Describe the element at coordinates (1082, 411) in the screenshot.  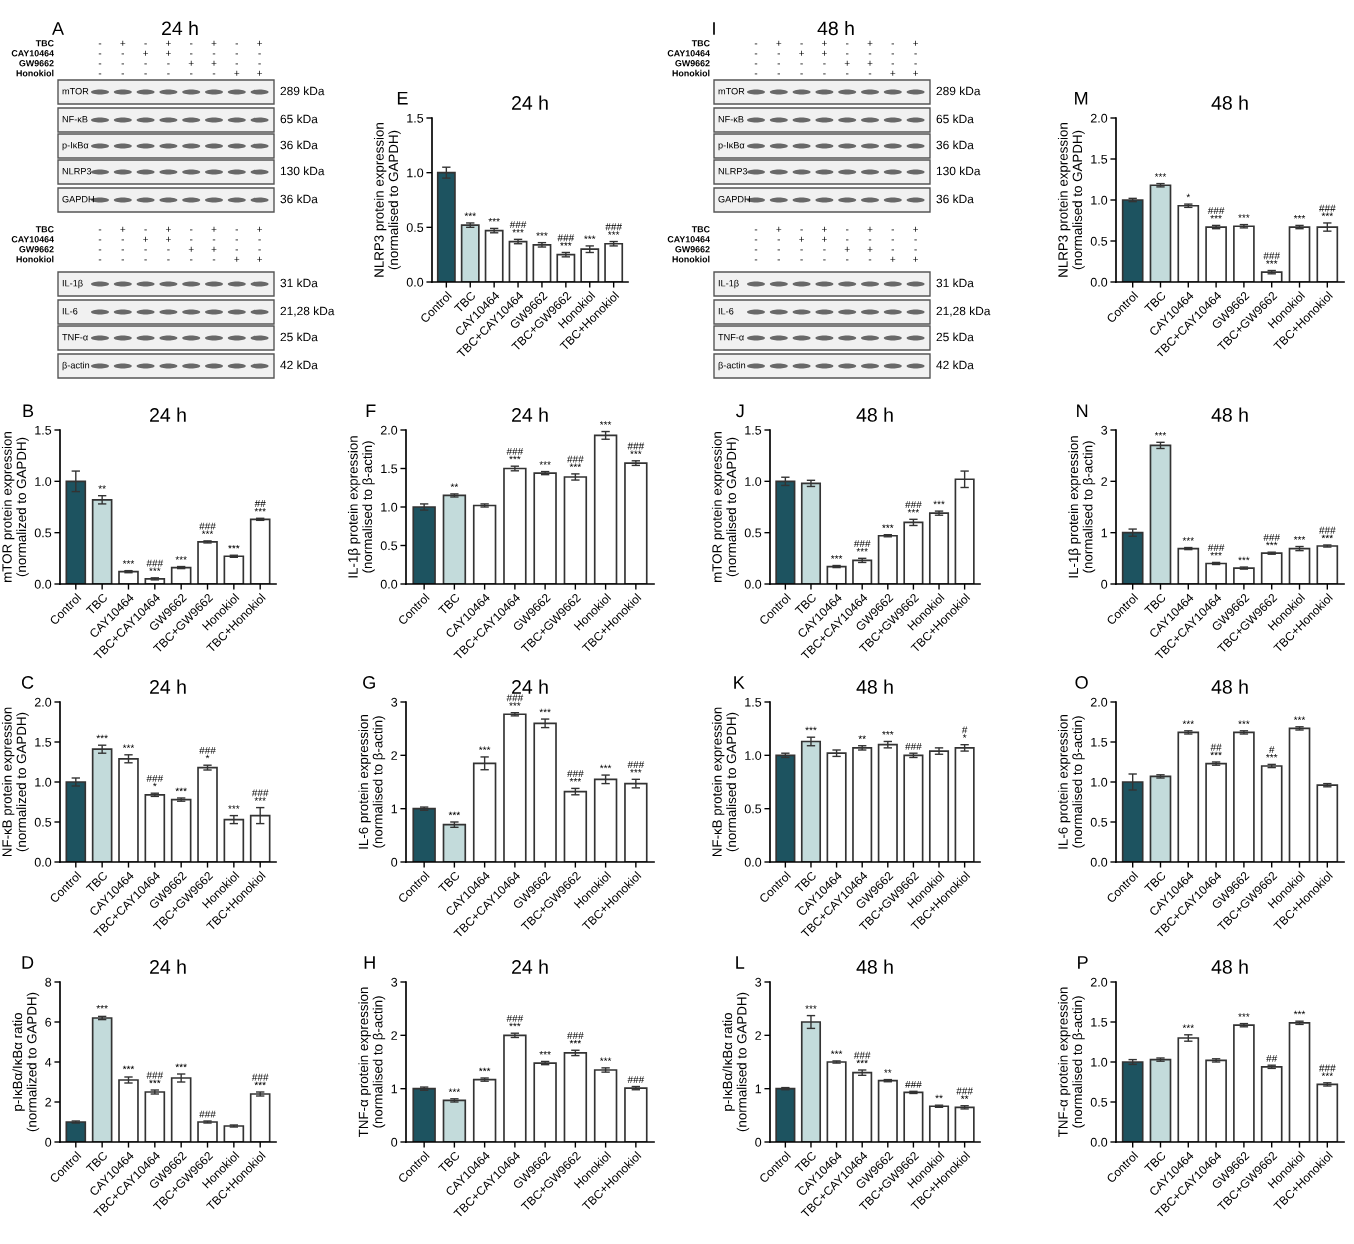
I see `chart-subtitle: N` at that location.